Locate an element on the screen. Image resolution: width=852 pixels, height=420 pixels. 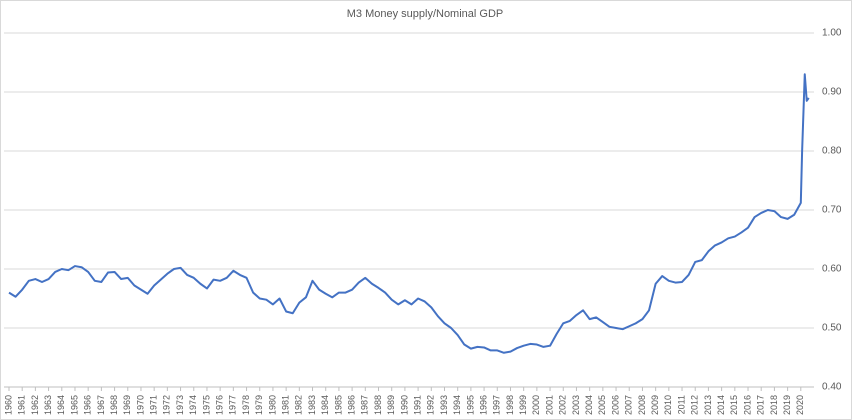
x-tick-label: 1965 is located at coordinates (74, 405).